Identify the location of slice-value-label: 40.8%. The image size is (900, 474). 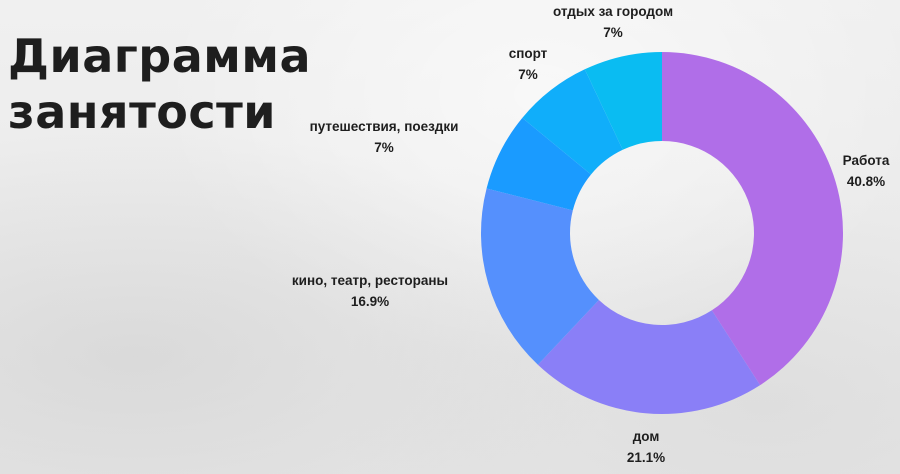
(866, 181).